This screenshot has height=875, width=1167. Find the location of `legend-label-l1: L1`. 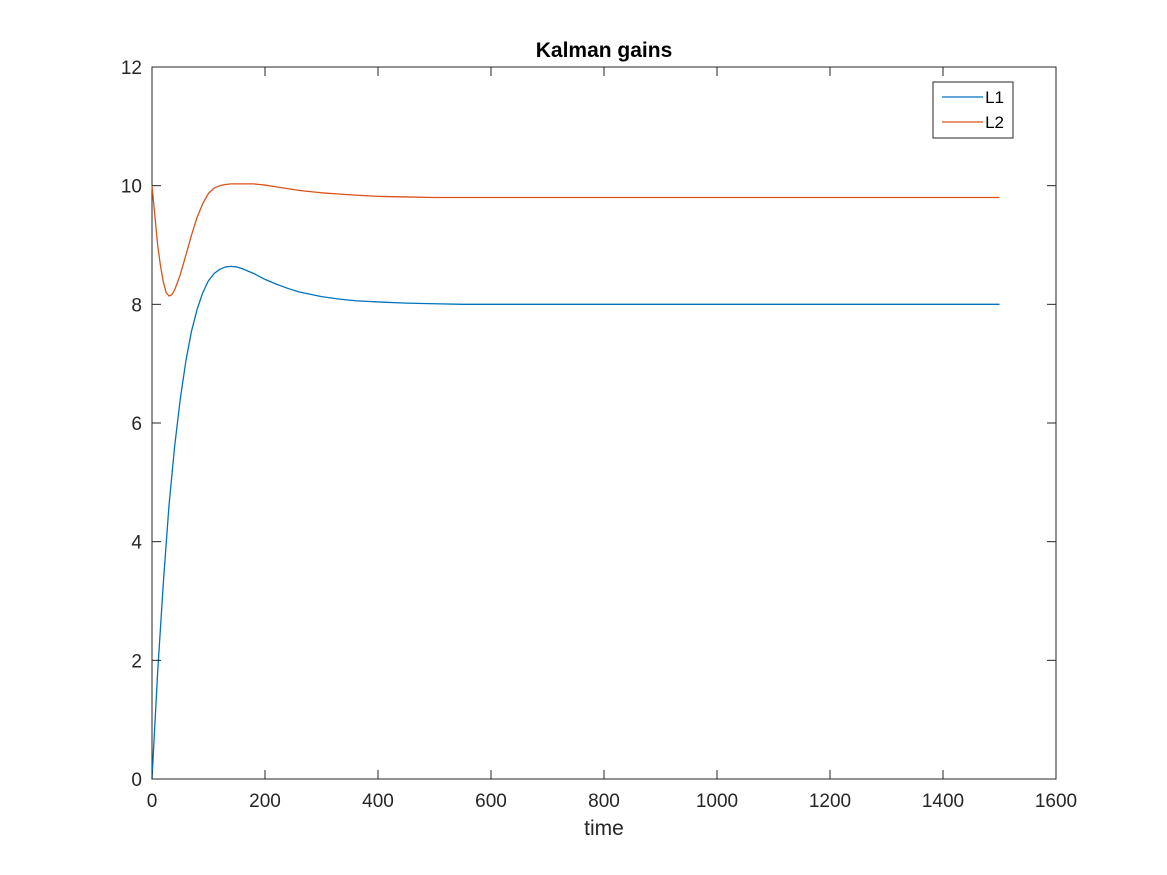

legend-label-l1: L1 is located at coordinates (994, 97).